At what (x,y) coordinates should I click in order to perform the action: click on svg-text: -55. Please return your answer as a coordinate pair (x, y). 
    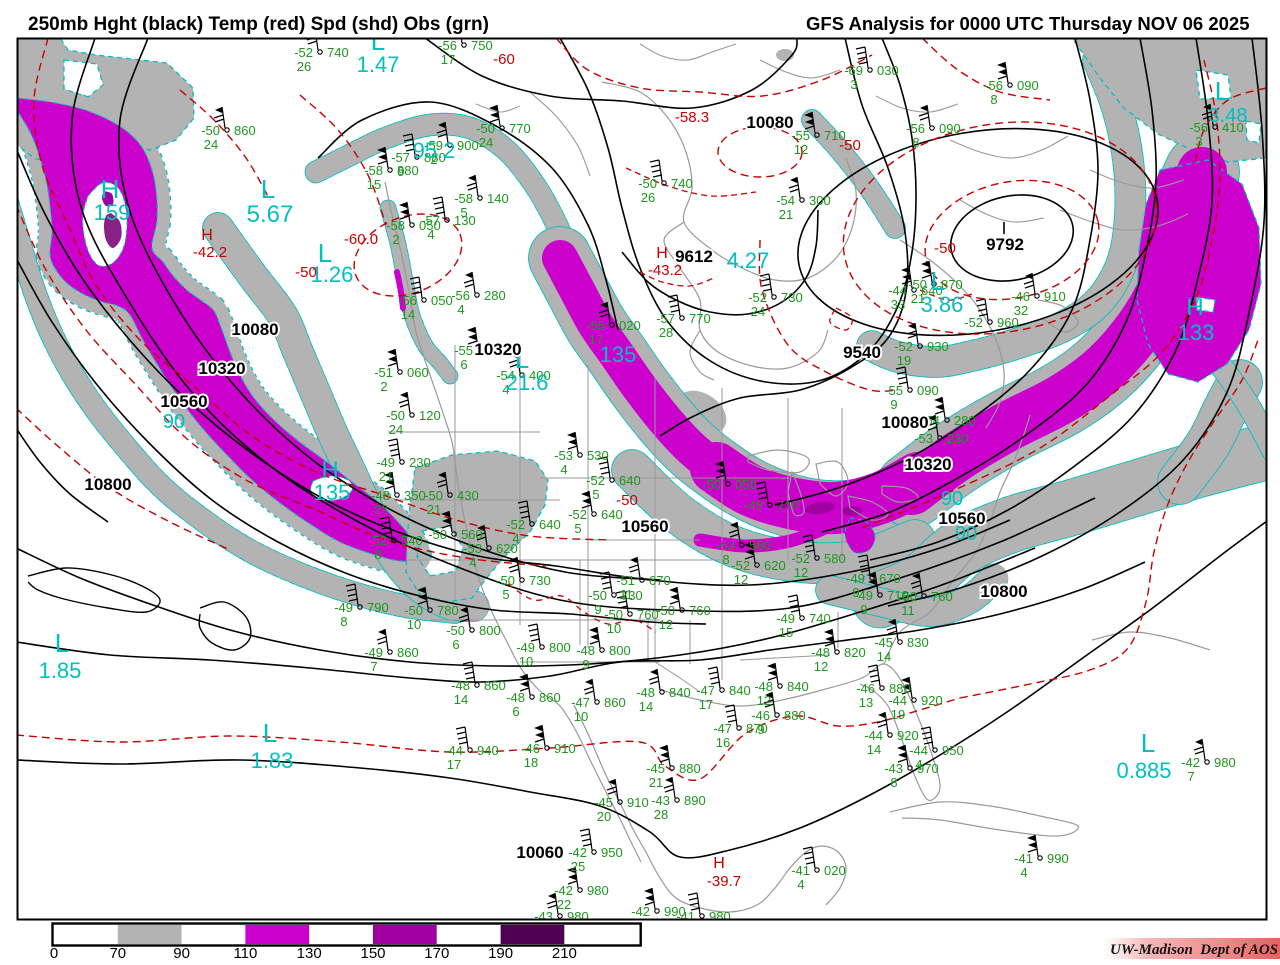
    Looking at the image, I should click on (463, 350).